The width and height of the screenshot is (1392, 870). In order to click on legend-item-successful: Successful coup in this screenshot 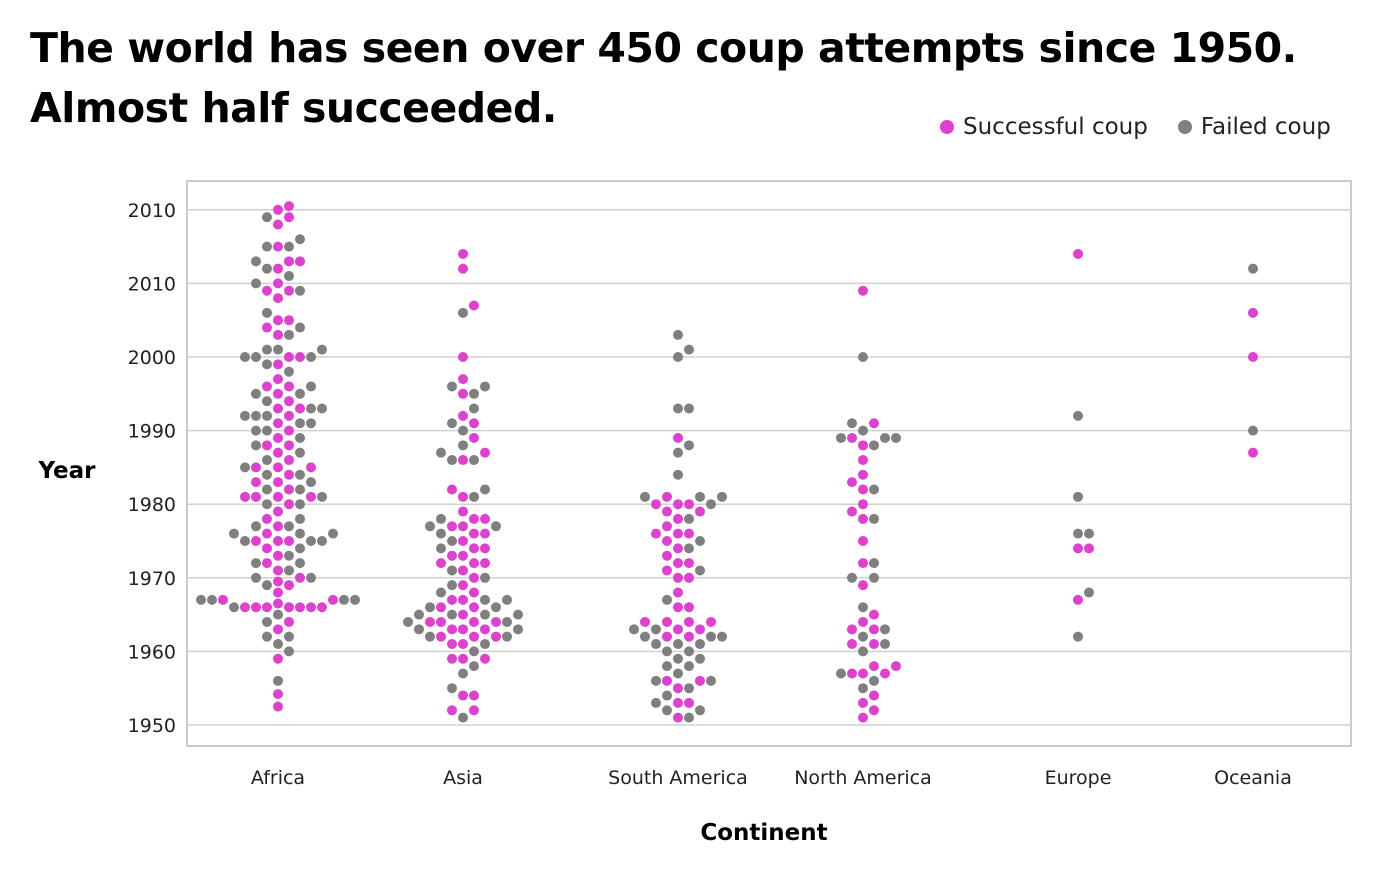, I will do `click(1044, 127)`.